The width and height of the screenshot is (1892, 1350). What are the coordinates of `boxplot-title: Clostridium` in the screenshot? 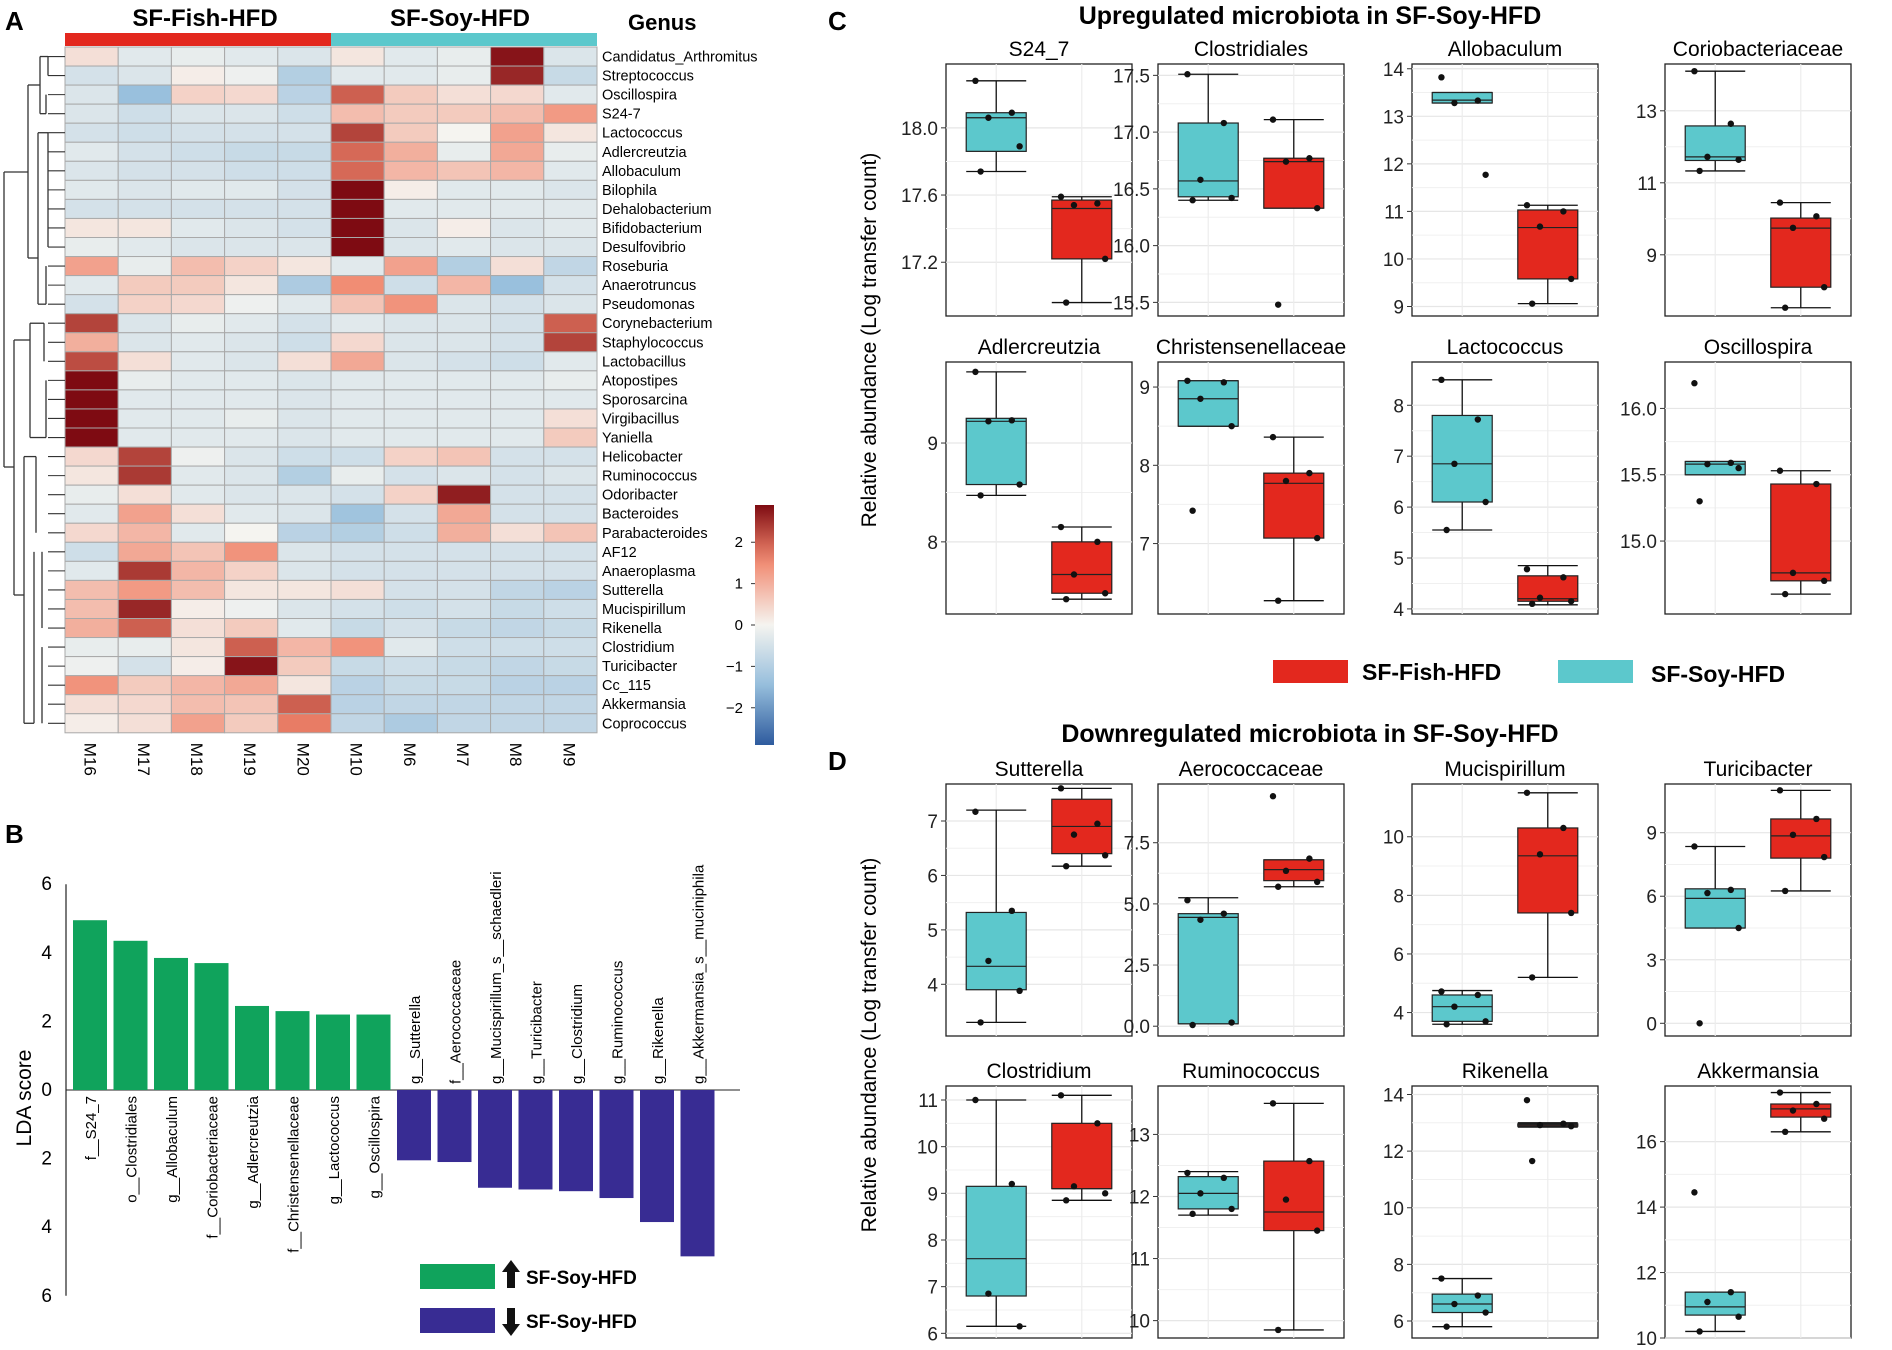 It's located at (1038, 1071).